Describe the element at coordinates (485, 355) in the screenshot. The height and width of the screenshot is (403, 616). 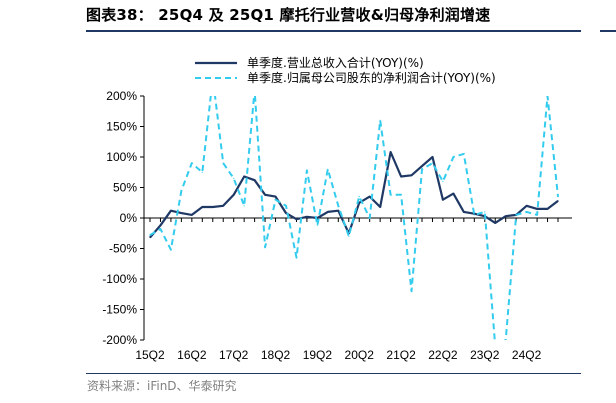
I see `x-tick-label: 23Q2` at that location.